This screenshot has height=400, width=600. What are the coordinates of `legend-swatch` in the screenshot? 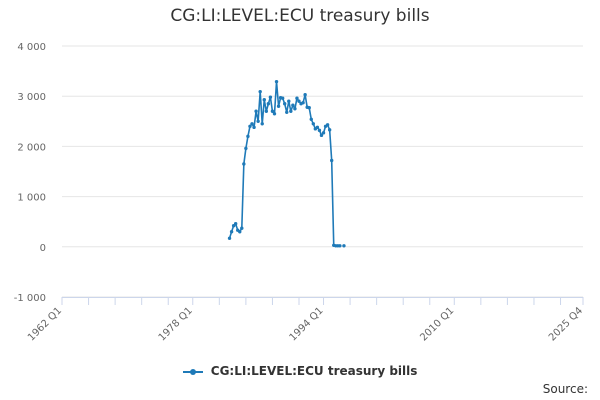 It's located at (192, 372).